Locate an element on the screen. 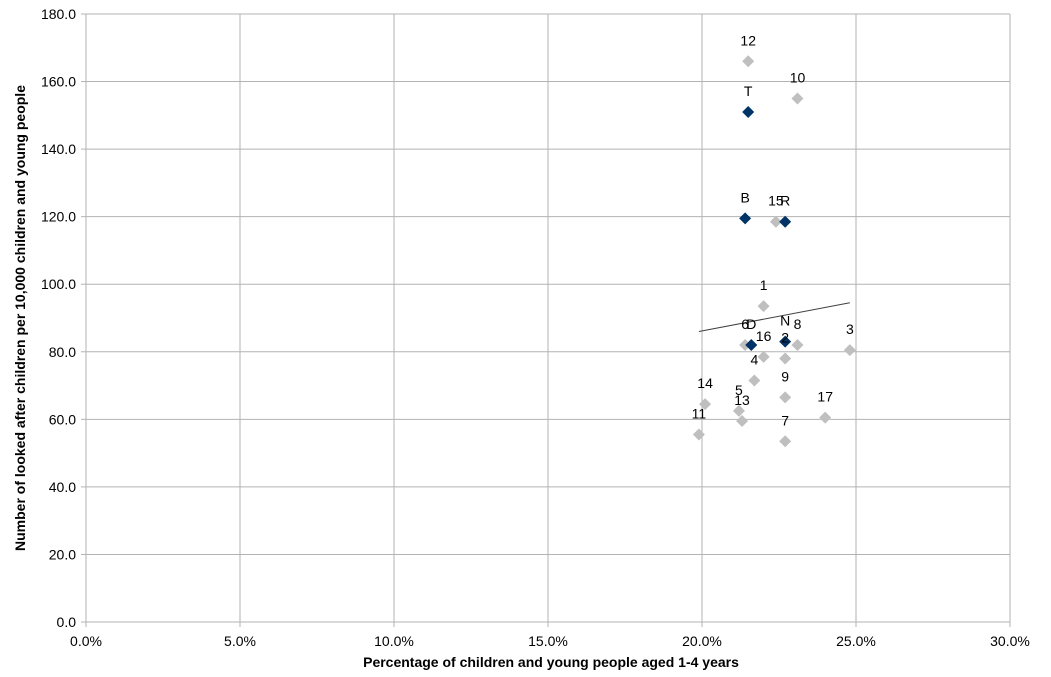  point-label-R: R is located at coordinates (785, 201).